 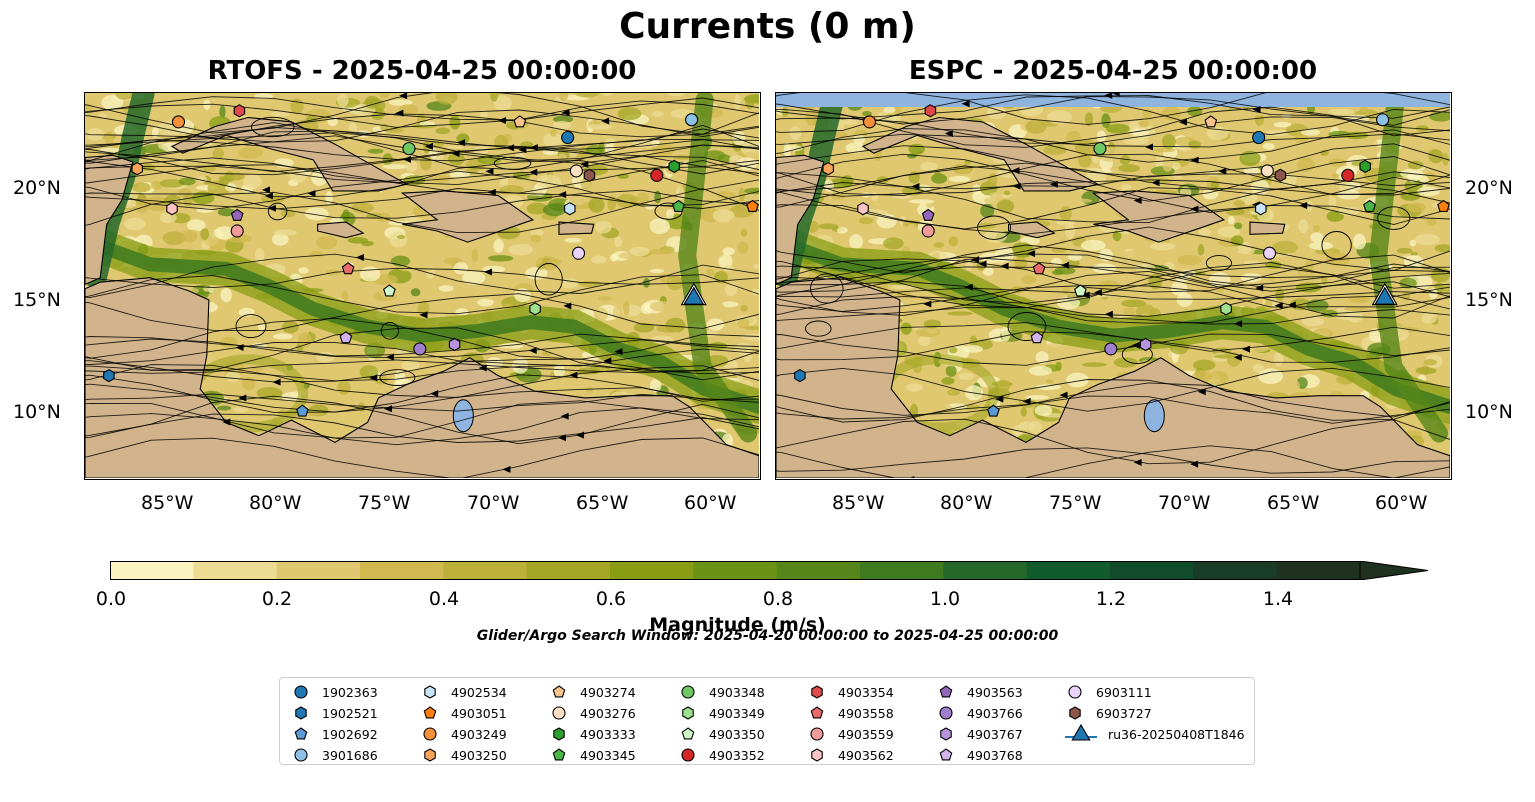 What do you see at coordinates (592, 734) in the screenshot?
I see `legend-item: 4903333` at bounding box center [592, 734].